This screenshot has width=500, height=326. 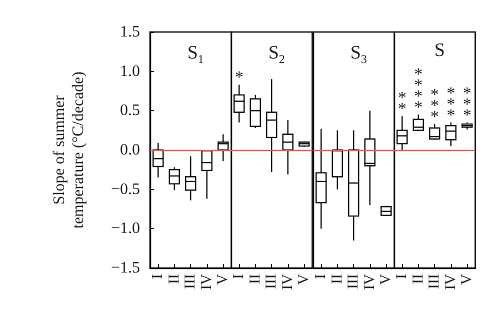 What do you see at coordinates (239, 77) in the screenshot?
I see `annotation: *` at bounding box center [239, 77].